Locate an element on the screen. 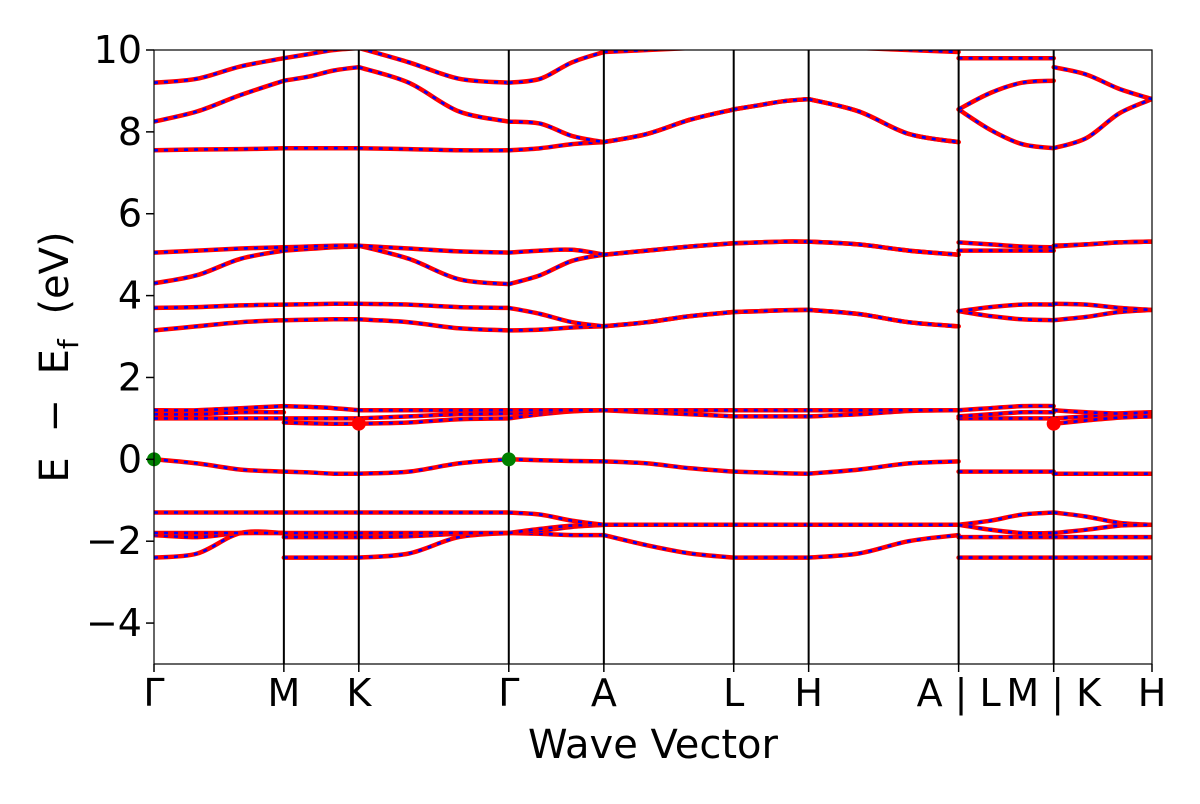 Image resolution: width=1200 pixels, height=804 pixels. band-down-s4-b5 is located at coordinates (668, 413).